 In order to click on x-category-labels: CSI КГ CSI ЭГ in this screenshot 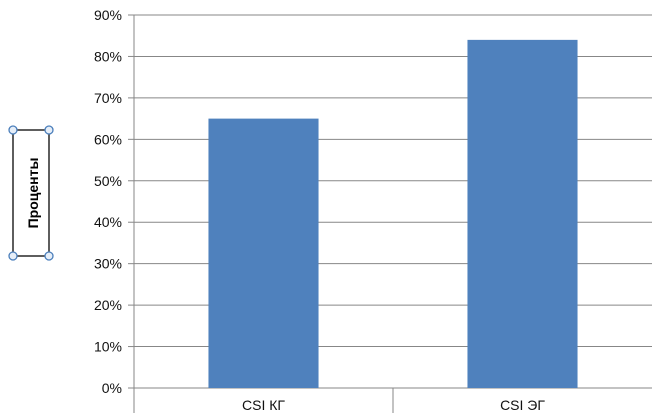, I will do `click(393, 405)`.